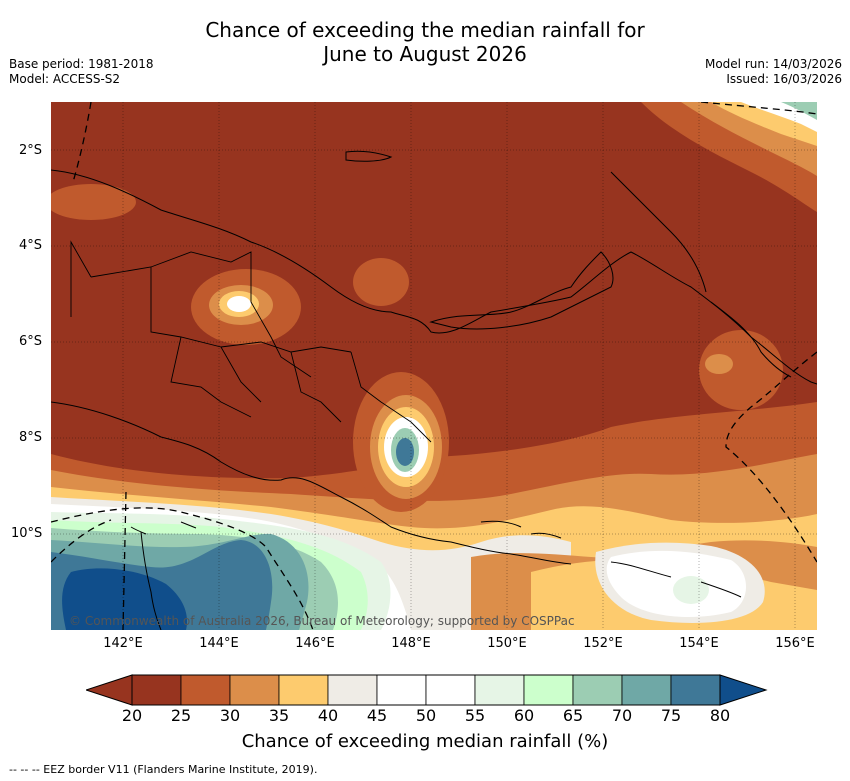  What do you see at coordinates (720, 715) in the screenshot?
I see `colorbar-tick-label: 80` at bounding box center [720, 715].